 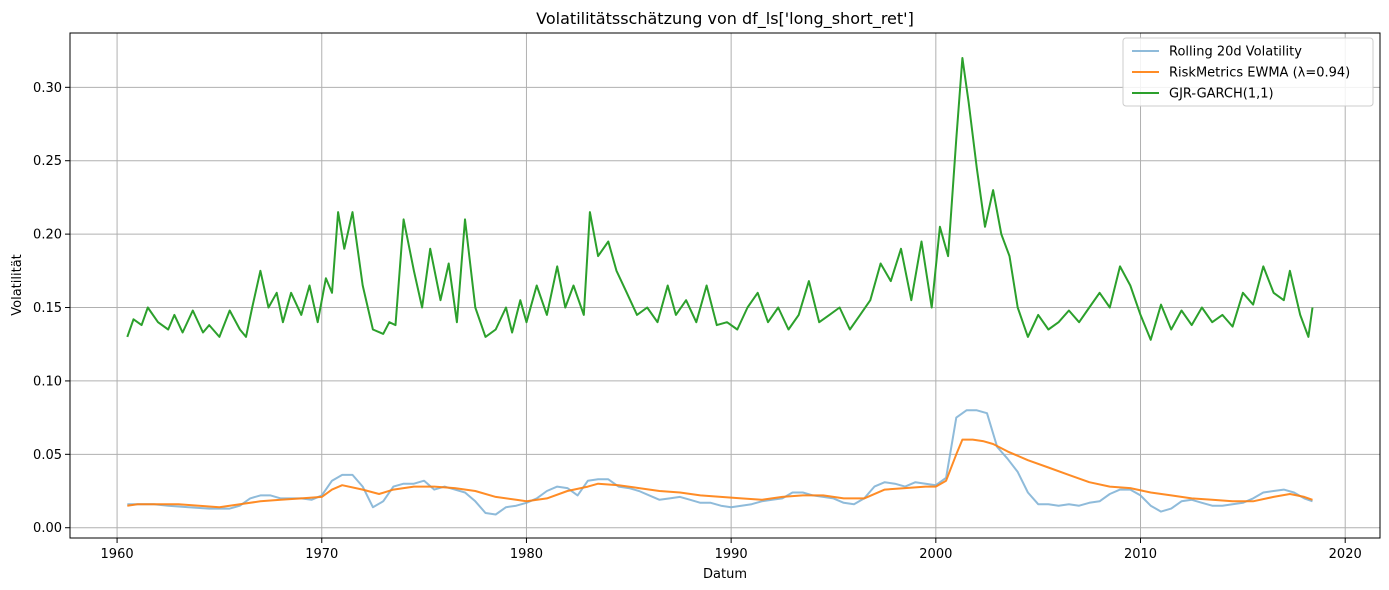 What do you see at coordinates (1140, 554) in the screenshot?
I see `x-tick-label: 2010` at bounding box center [1140, 554].